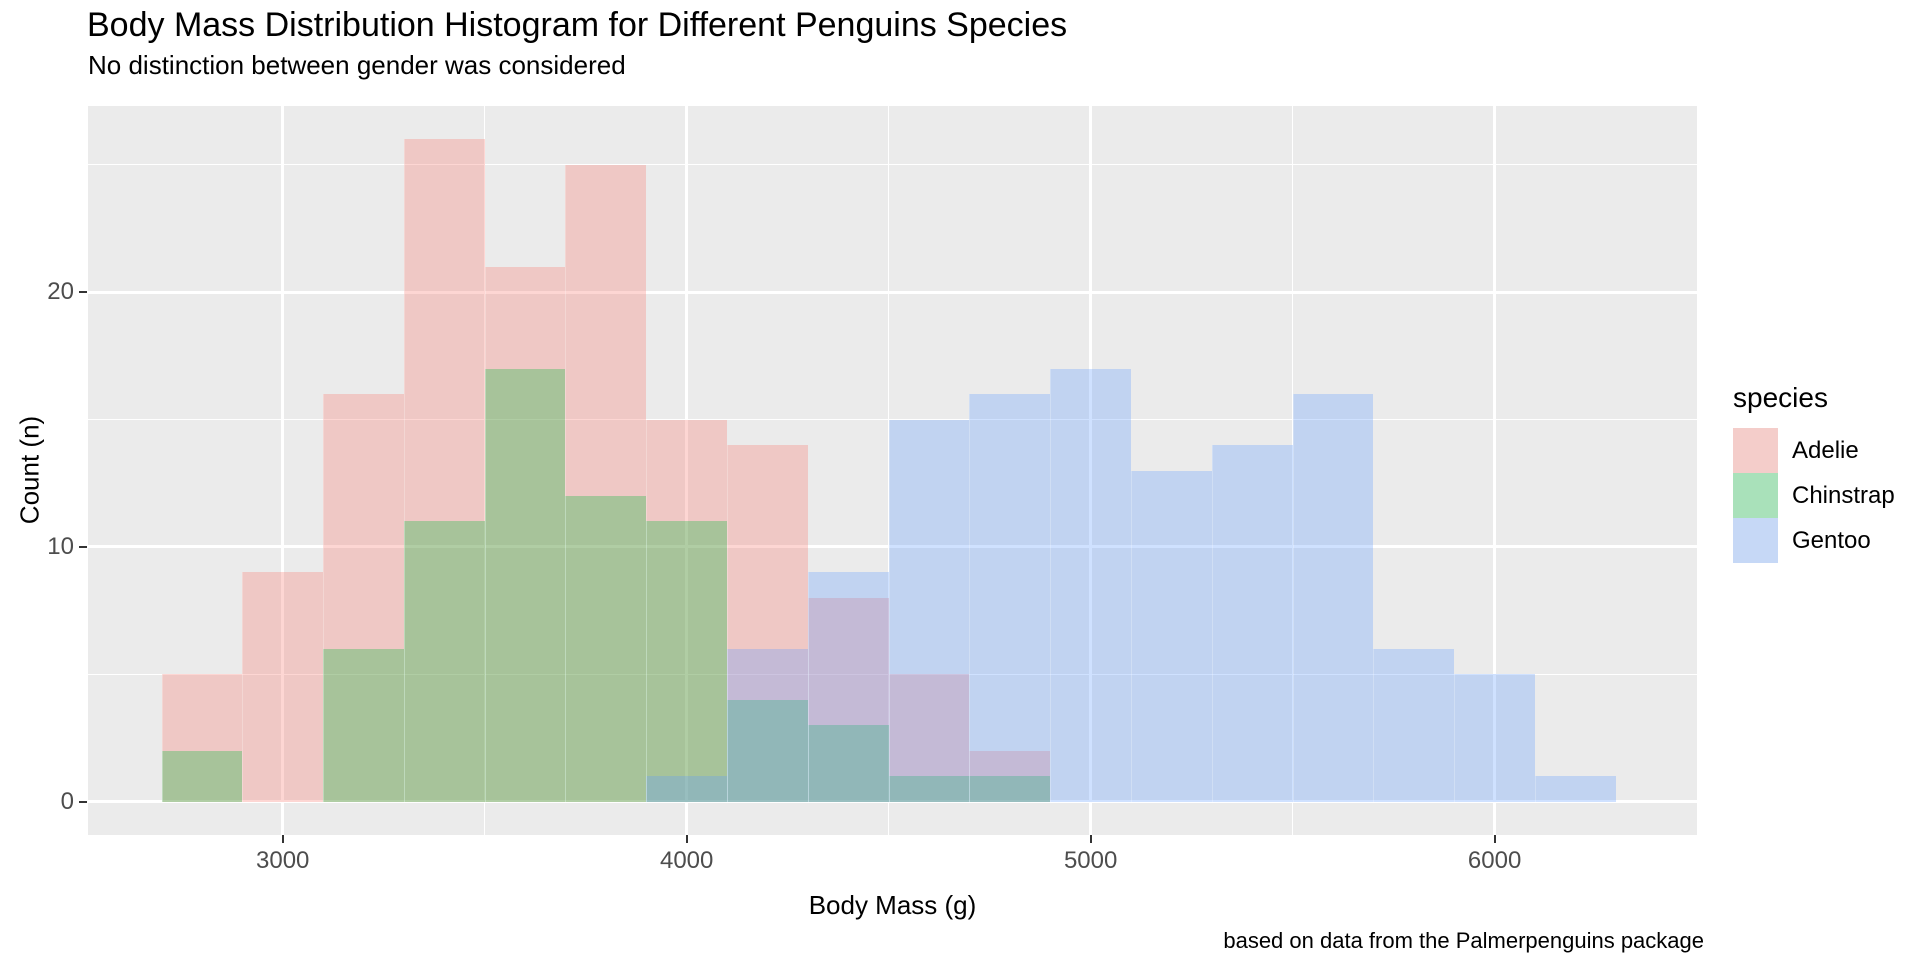 Image resolution: width=1920 pixels, height=960 pixels. What do you see at coordinates (892, 905) in the screenshot?
I see `x-axis-title: Body Mass (g)` at bounding box center [892, 905].